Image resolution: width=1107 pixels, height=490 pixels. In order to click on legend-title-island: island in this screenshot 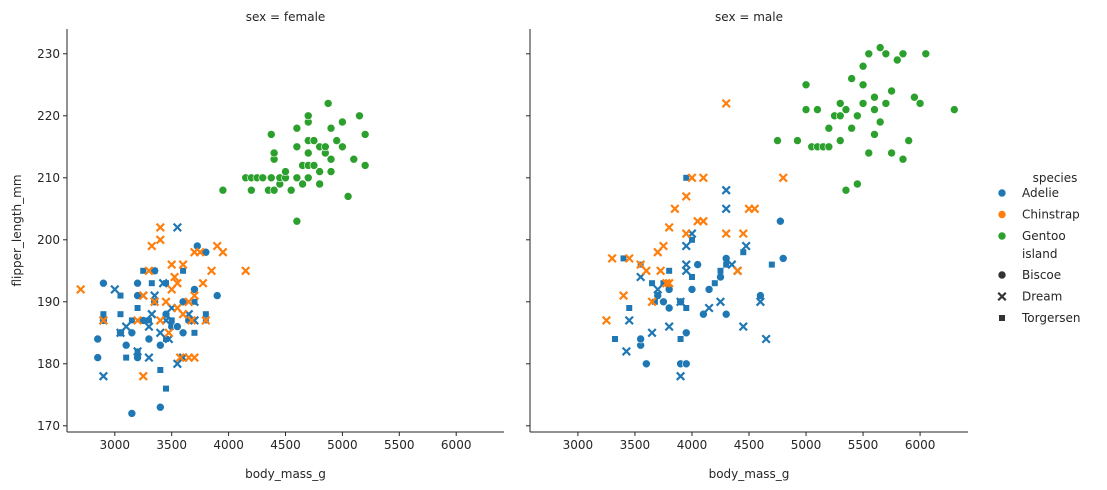, I will do `click(1040, 254)`.